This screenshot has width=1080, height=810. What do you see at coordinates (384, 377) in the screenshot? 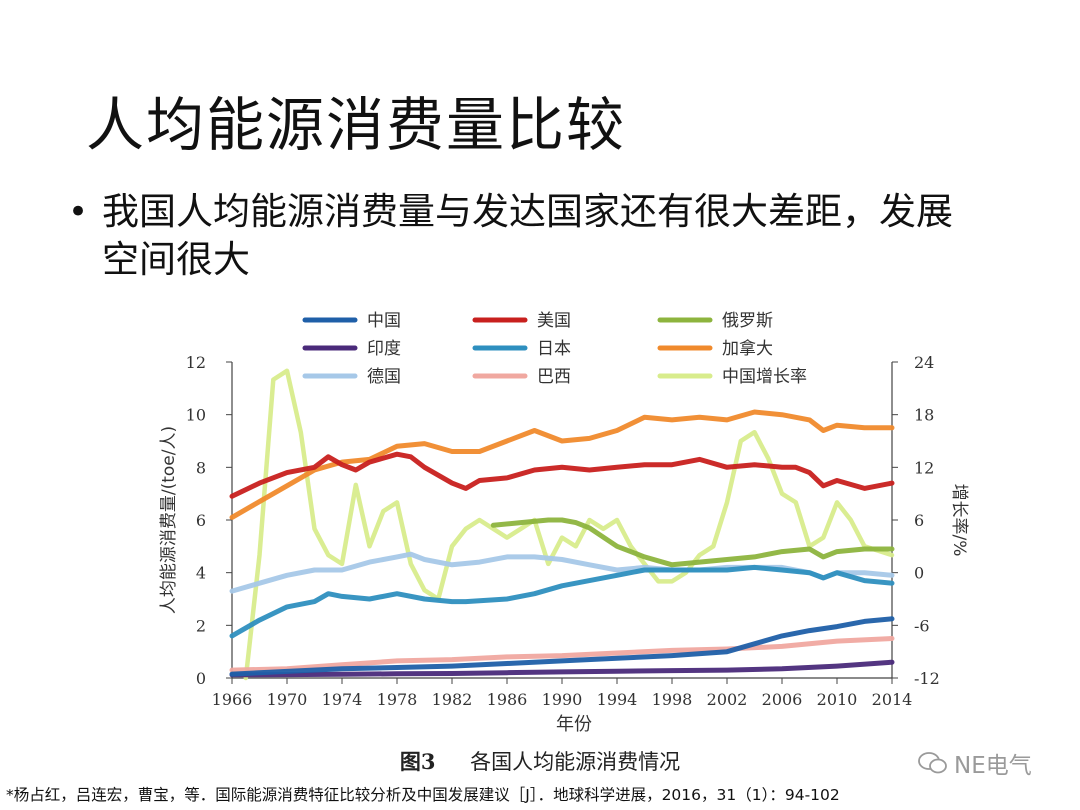
I see `legend-label: 德国` at bounding box center [384, 377].